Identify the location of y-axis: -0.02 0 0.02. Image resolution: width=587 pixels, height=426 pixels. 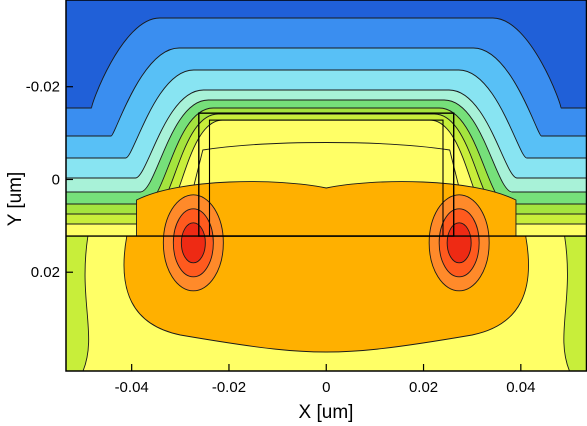
(49, 180).